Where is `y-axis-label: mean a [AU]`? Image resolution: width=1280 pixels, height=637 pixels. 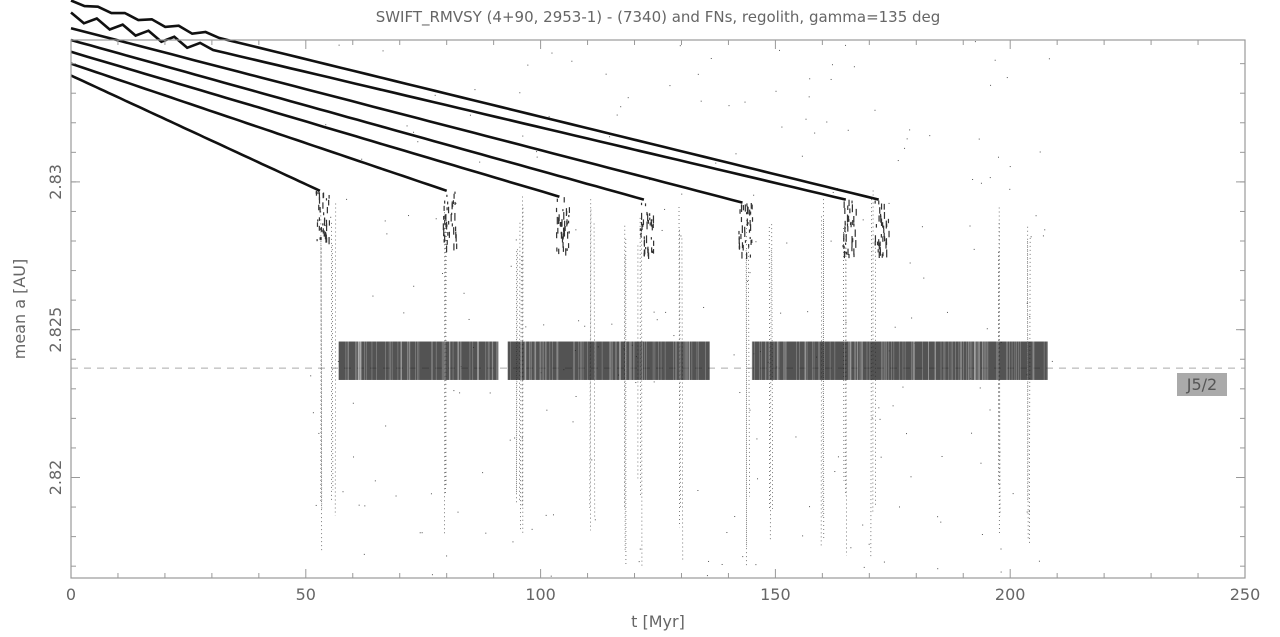 y-axis-label: mean a [AU] is located at coordinates (19, 309).